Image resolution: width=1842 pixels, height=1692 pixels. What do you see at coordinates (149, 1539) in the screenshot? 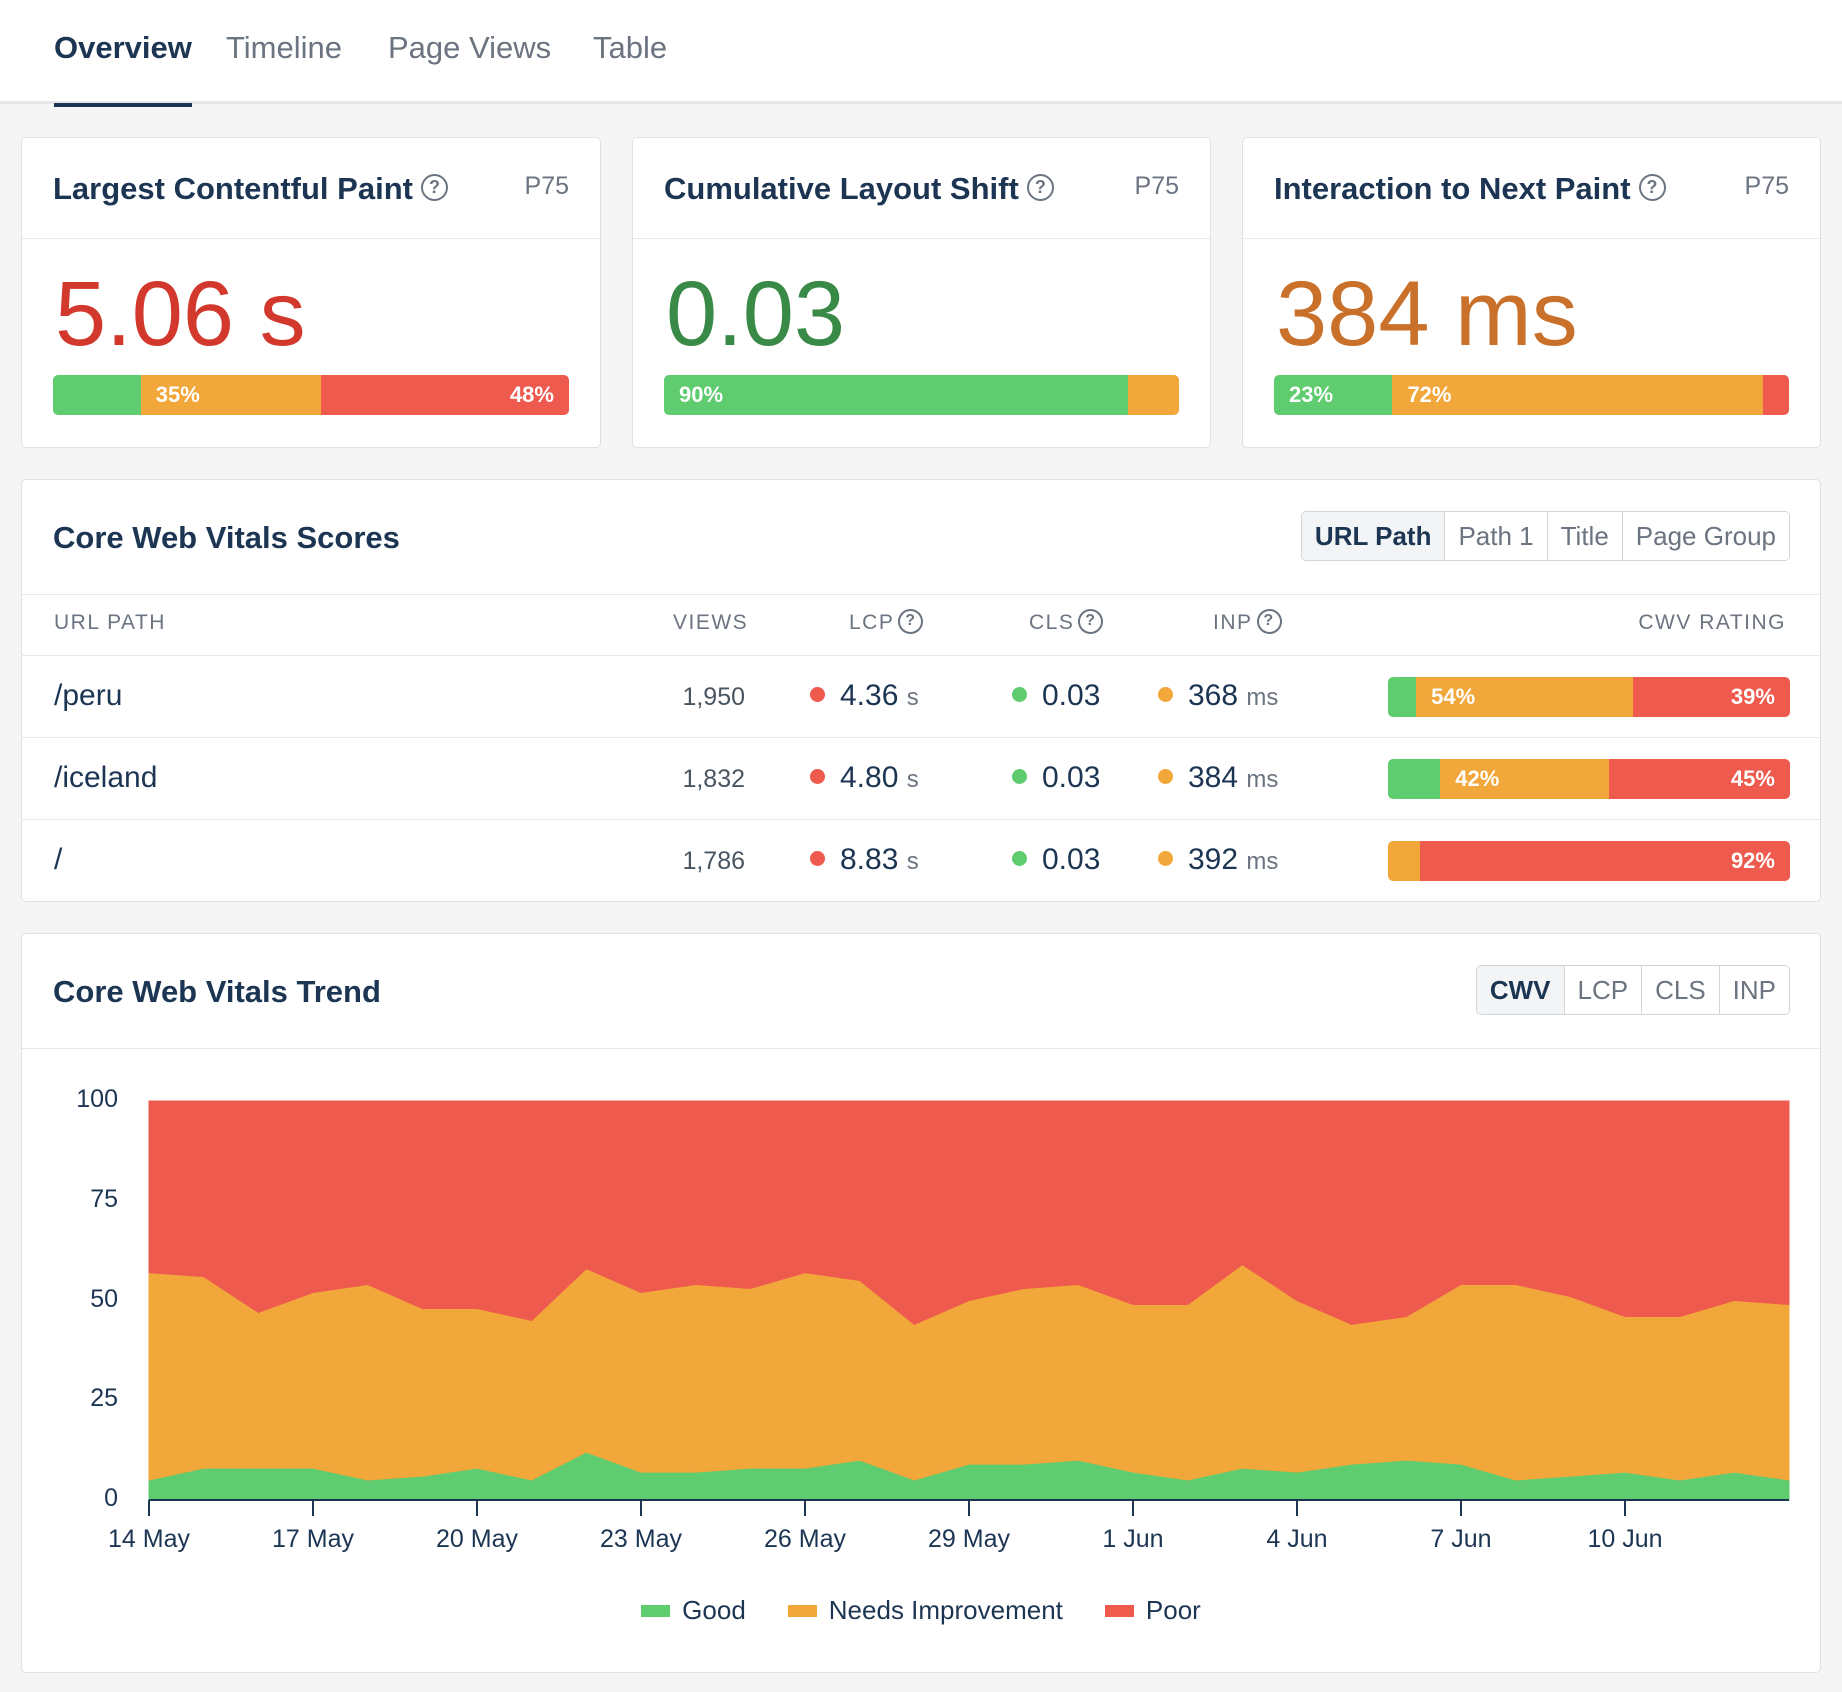
I see `x-tick-label: 14 May` at bounding box center [149, 1539].